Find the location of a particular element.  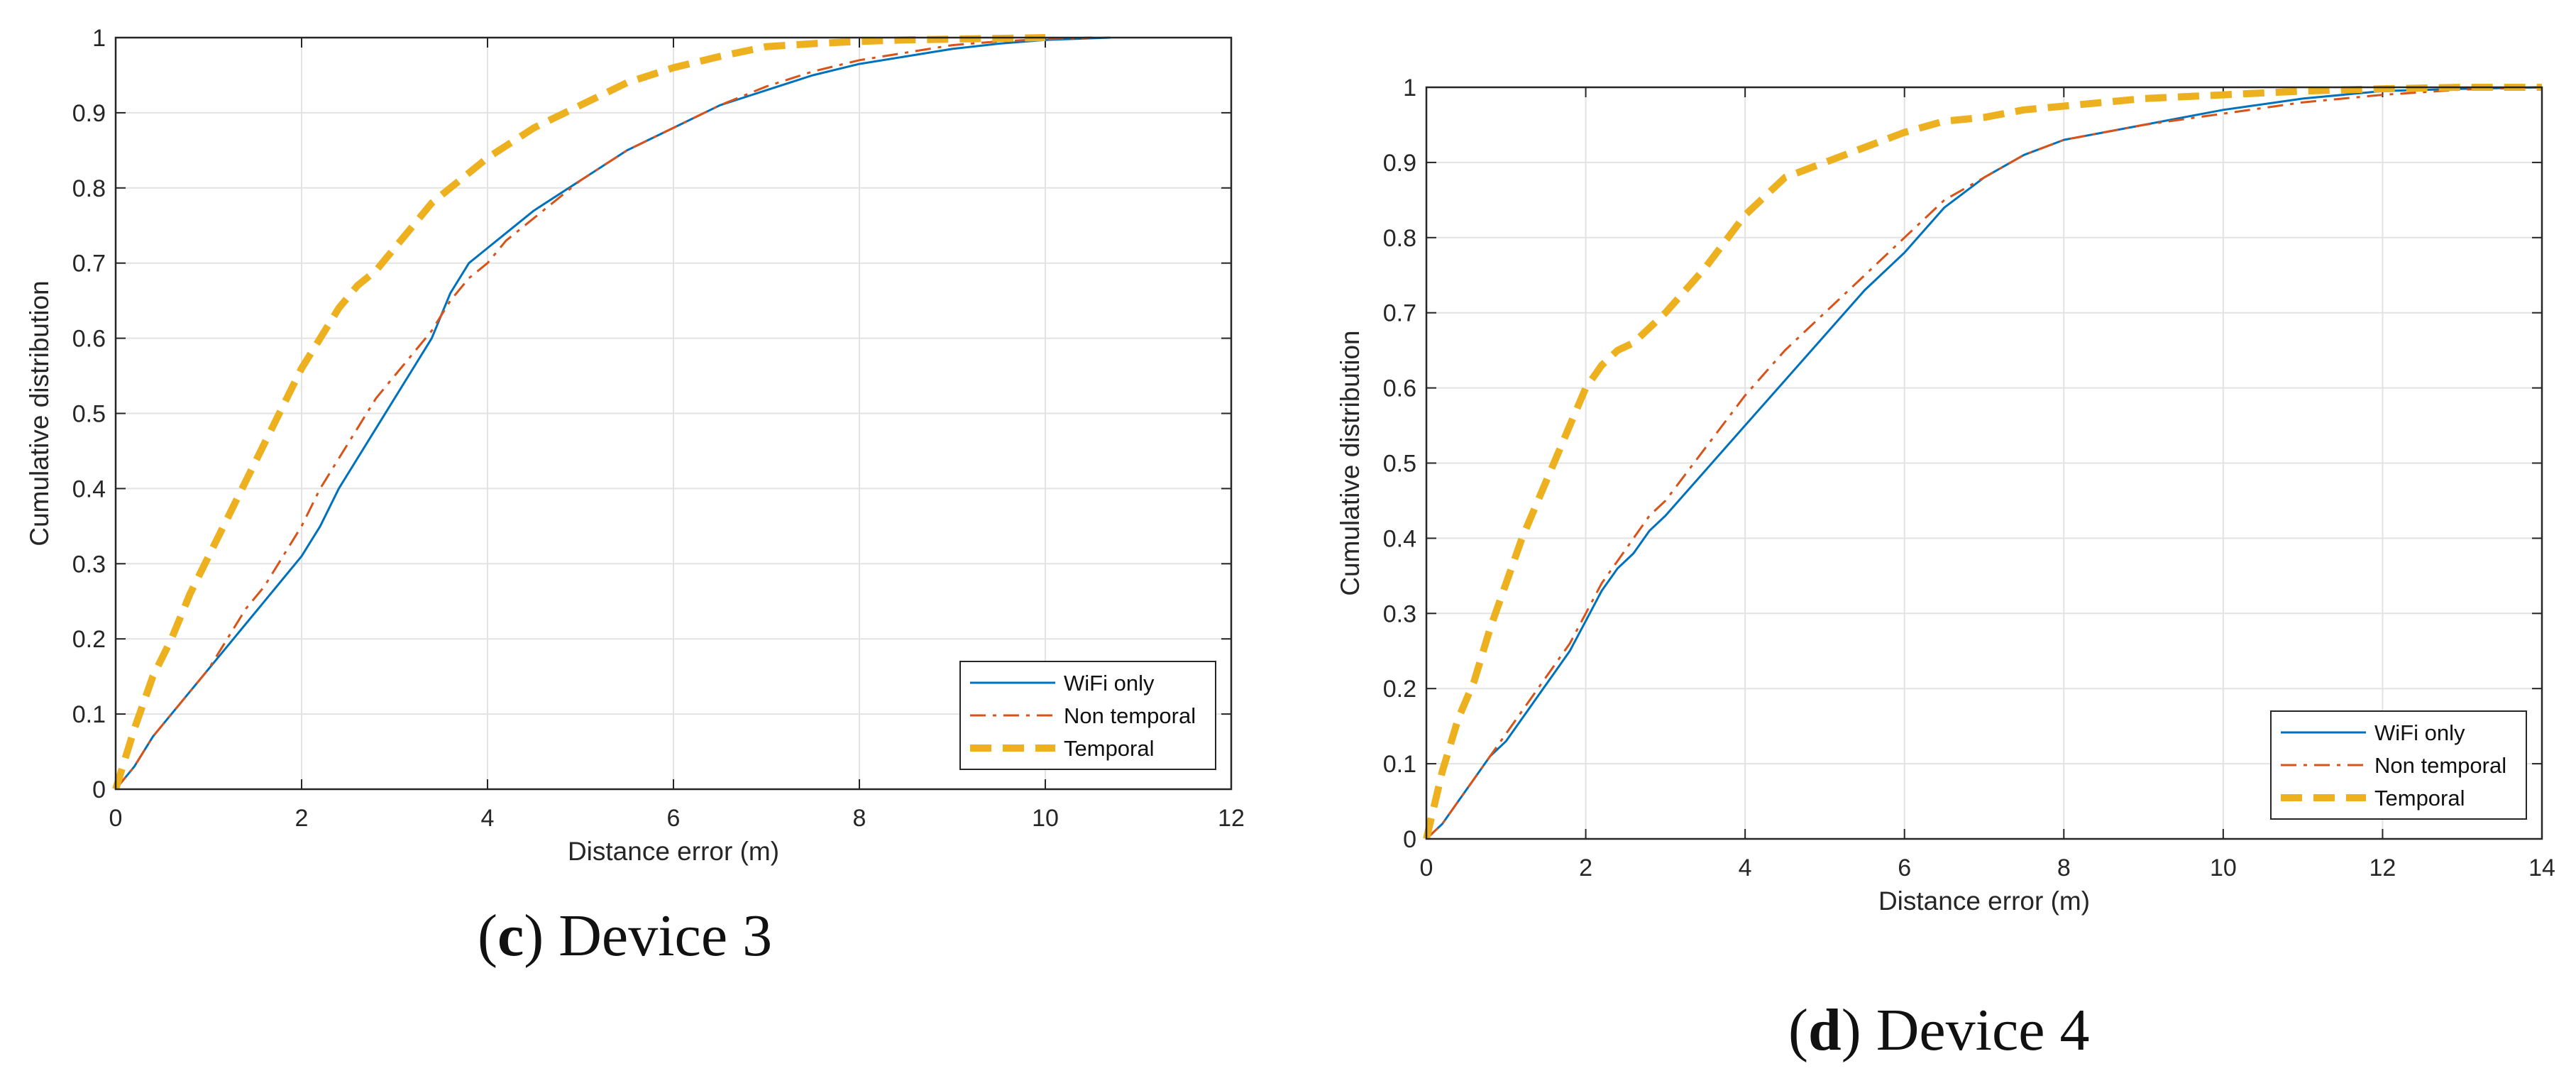

caption-text: Device 3 is located at coordinates (665, 936).